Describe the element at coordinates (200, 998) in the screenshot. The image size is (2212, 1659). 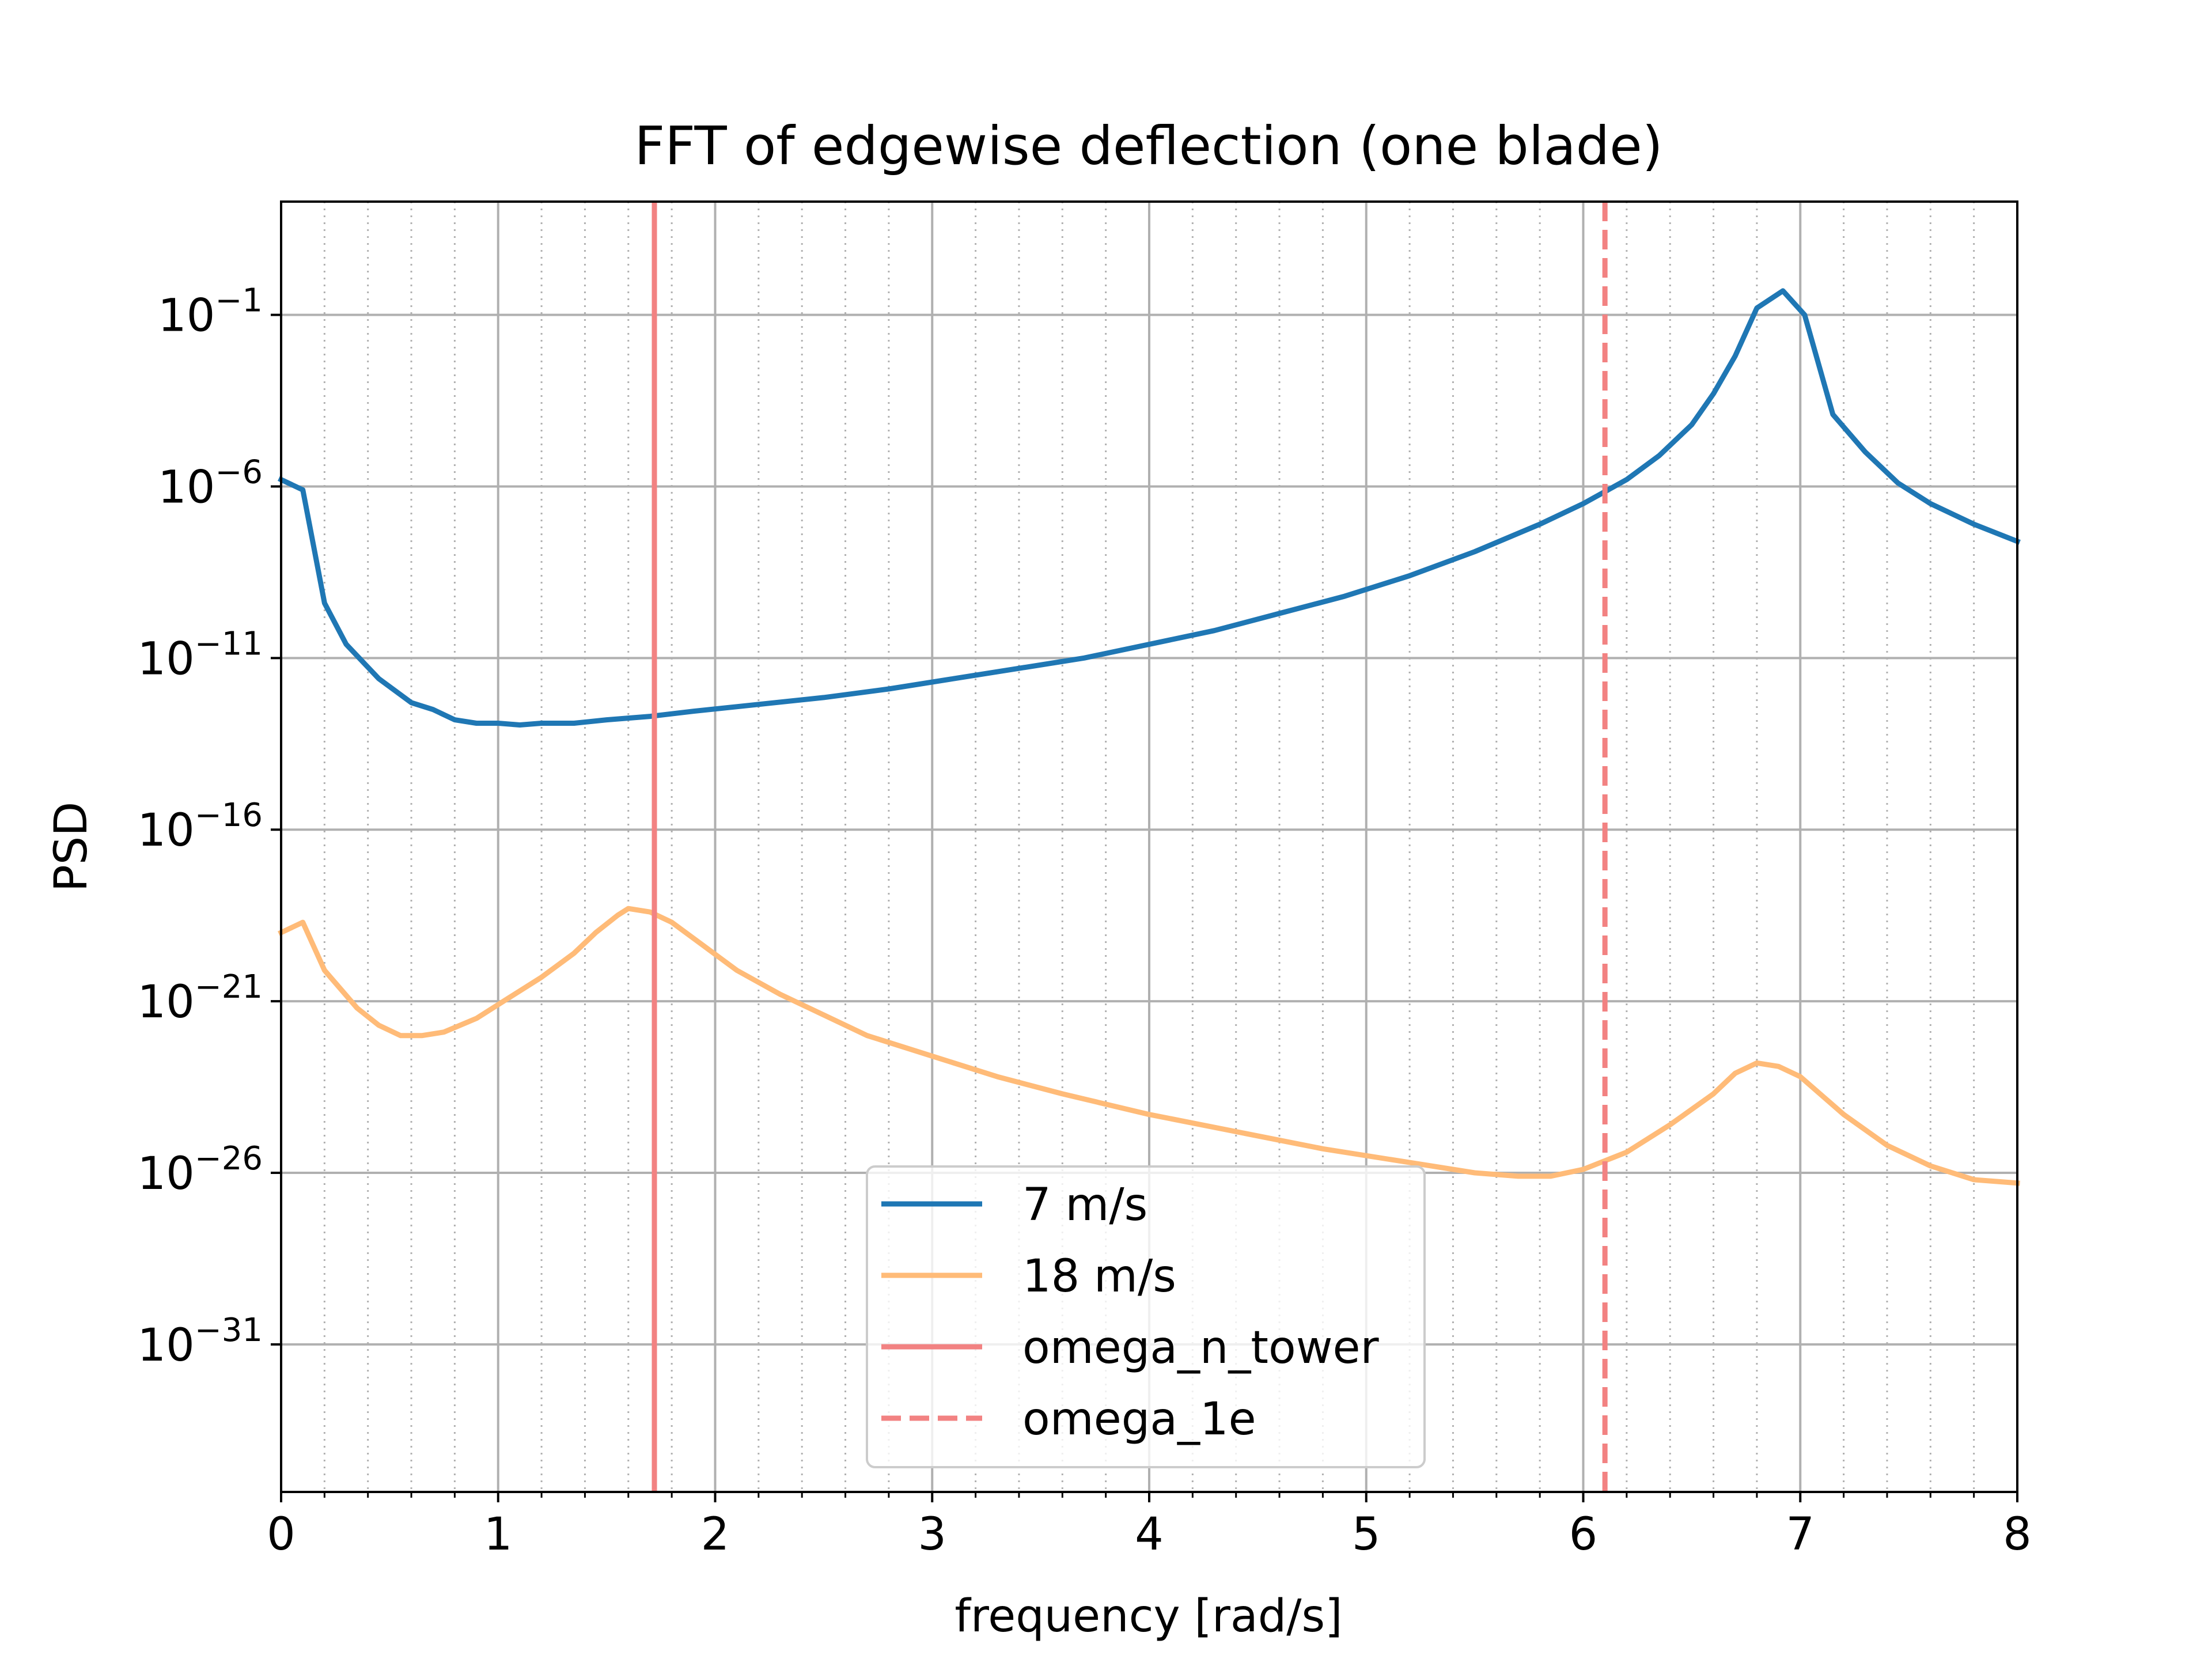
I see `y-tick-label: 10⁻²¹` at that location.